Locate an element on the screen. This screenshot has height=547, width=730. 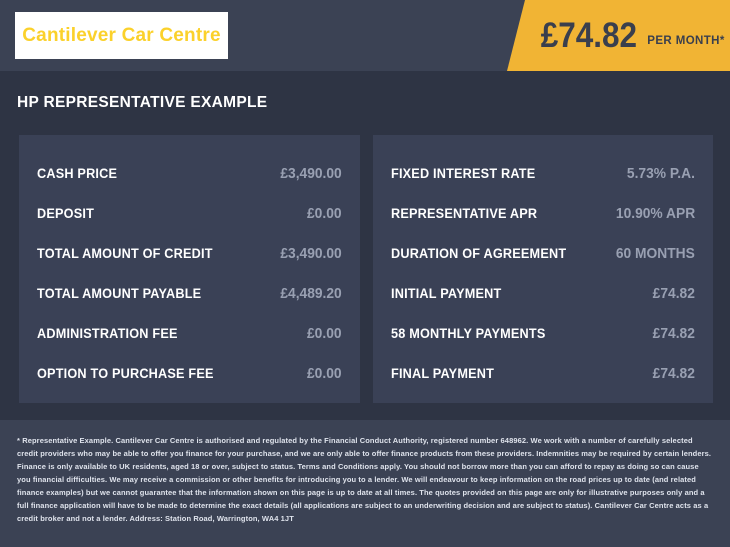
finance-row-interest-rate: FIXED INTEREST RATE 5.73% P.A. is located at coordinates (543, 173).